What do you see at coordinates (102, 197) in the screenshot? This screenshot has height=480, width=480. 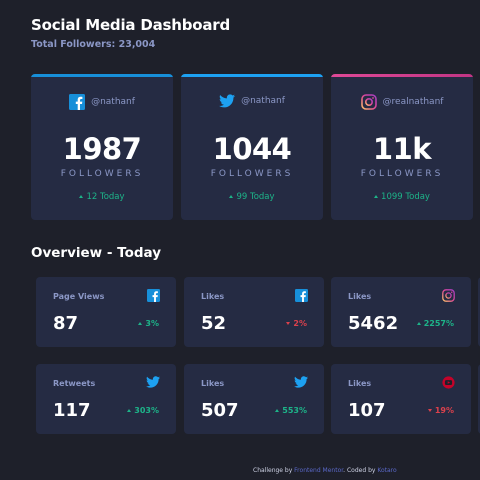 I see `today-change: 12 Today` at bounding box center [102, 197].